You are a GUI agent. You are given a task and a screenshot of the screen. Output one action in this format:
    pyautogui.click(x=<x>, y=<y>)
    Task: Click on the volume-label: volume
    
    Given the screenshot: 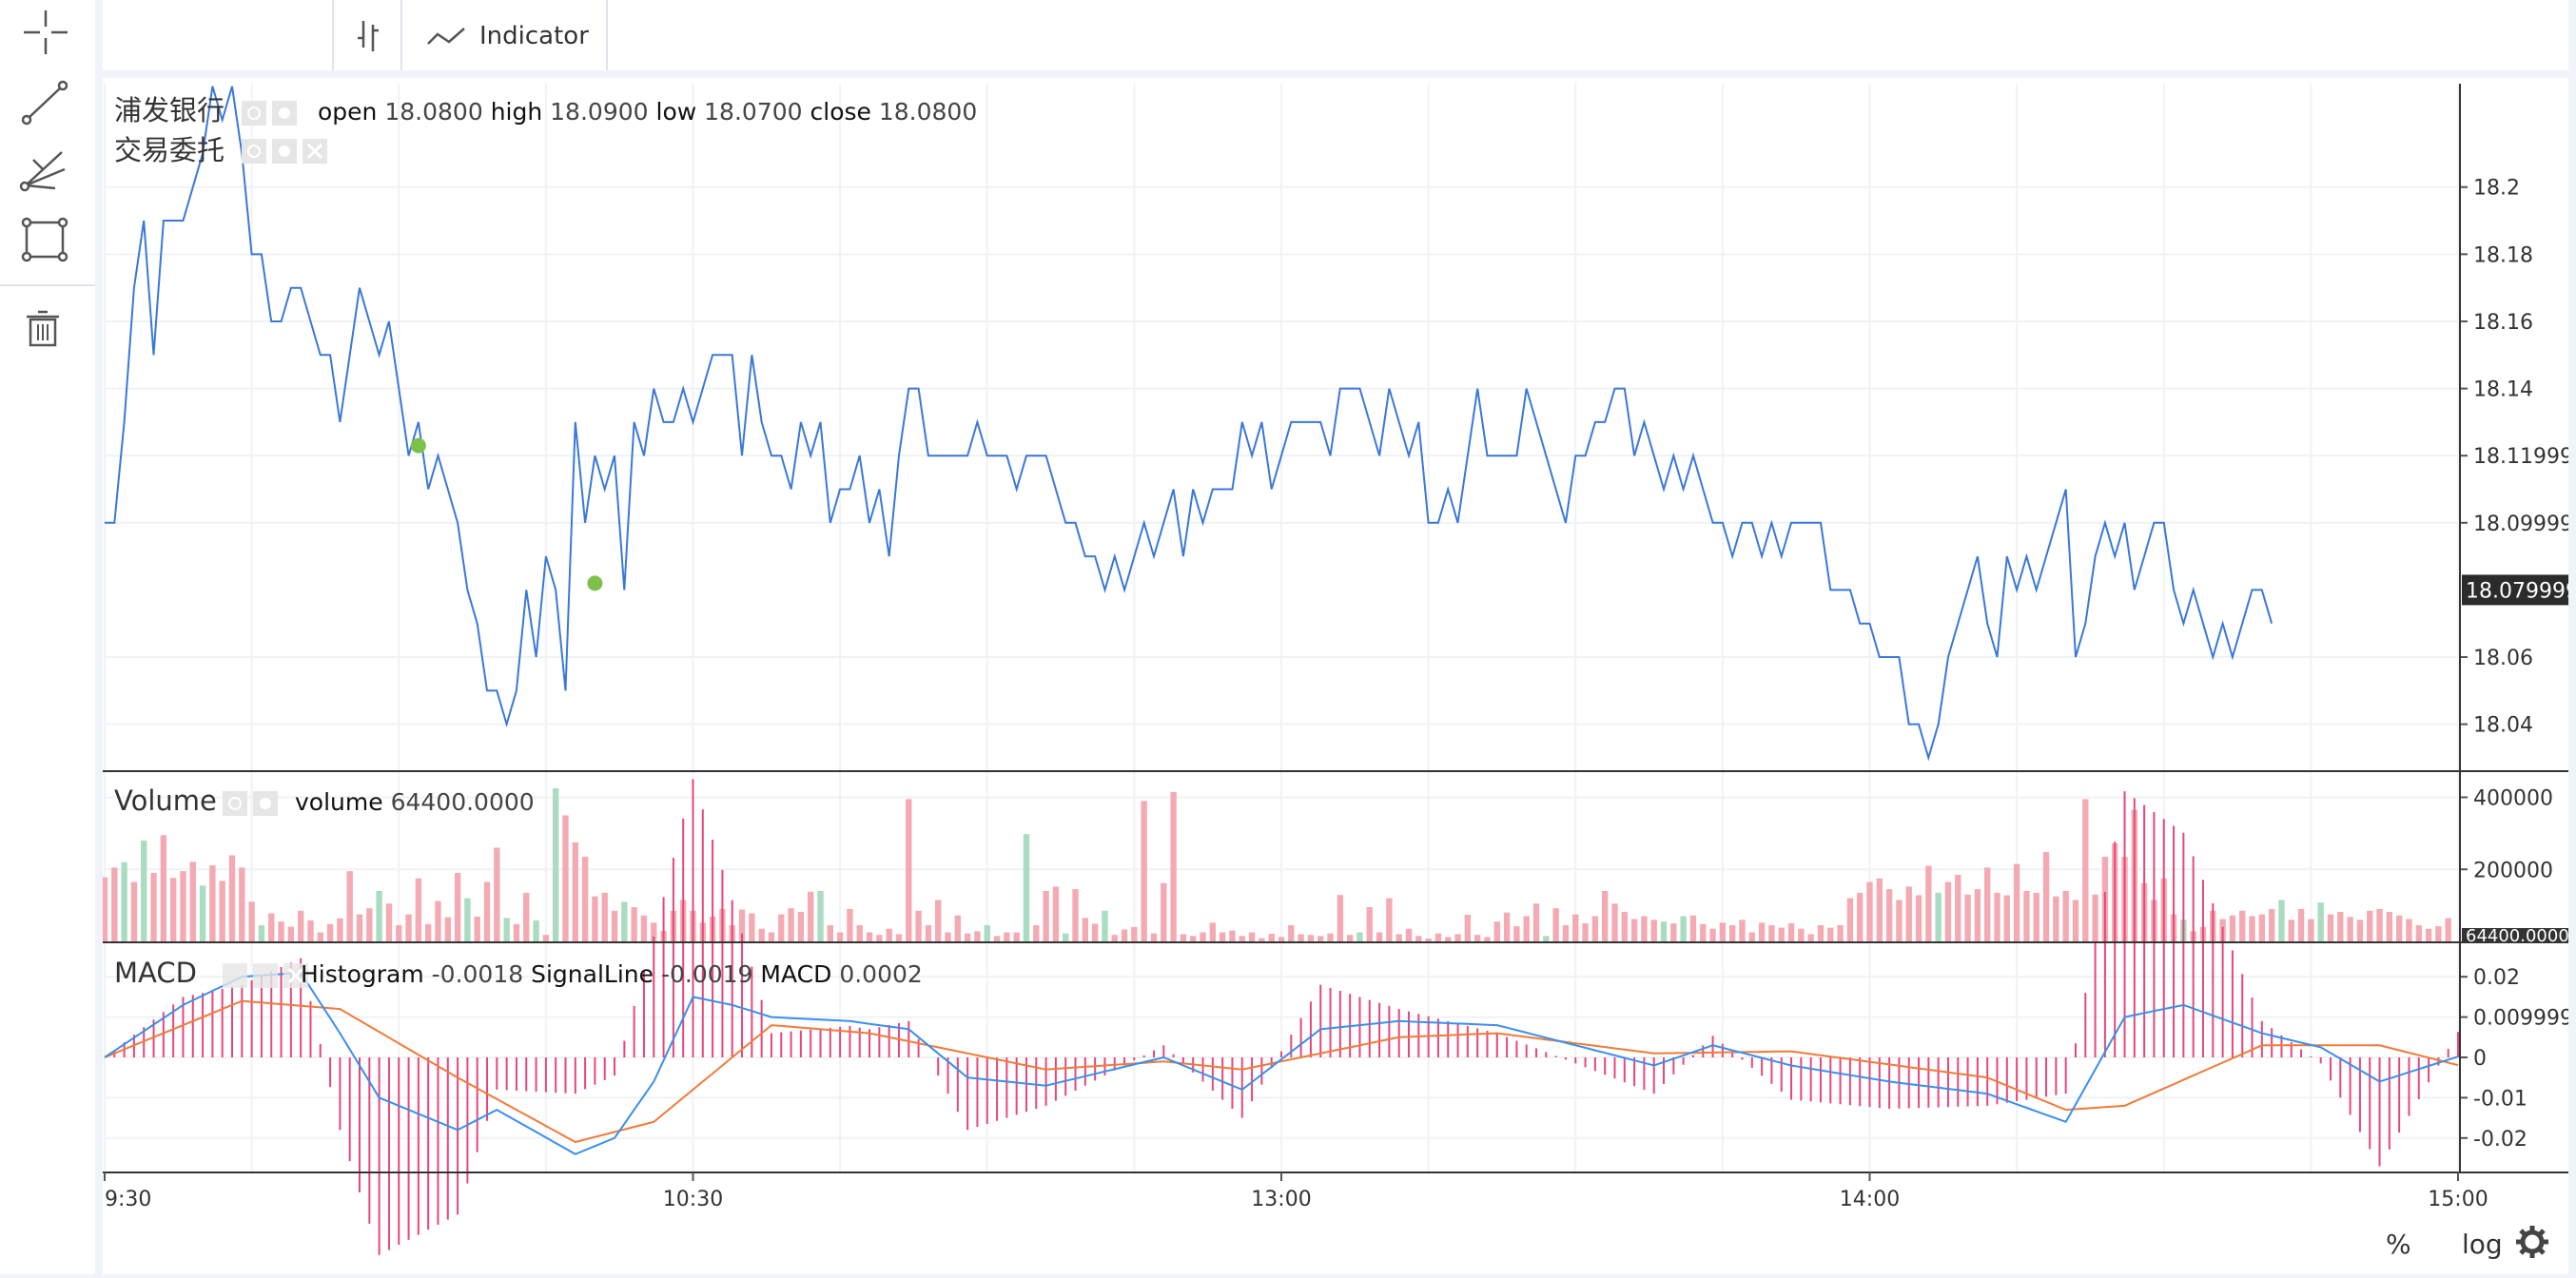 What is the action you would take?
    pyautogui.click(x=339, y=802)
    